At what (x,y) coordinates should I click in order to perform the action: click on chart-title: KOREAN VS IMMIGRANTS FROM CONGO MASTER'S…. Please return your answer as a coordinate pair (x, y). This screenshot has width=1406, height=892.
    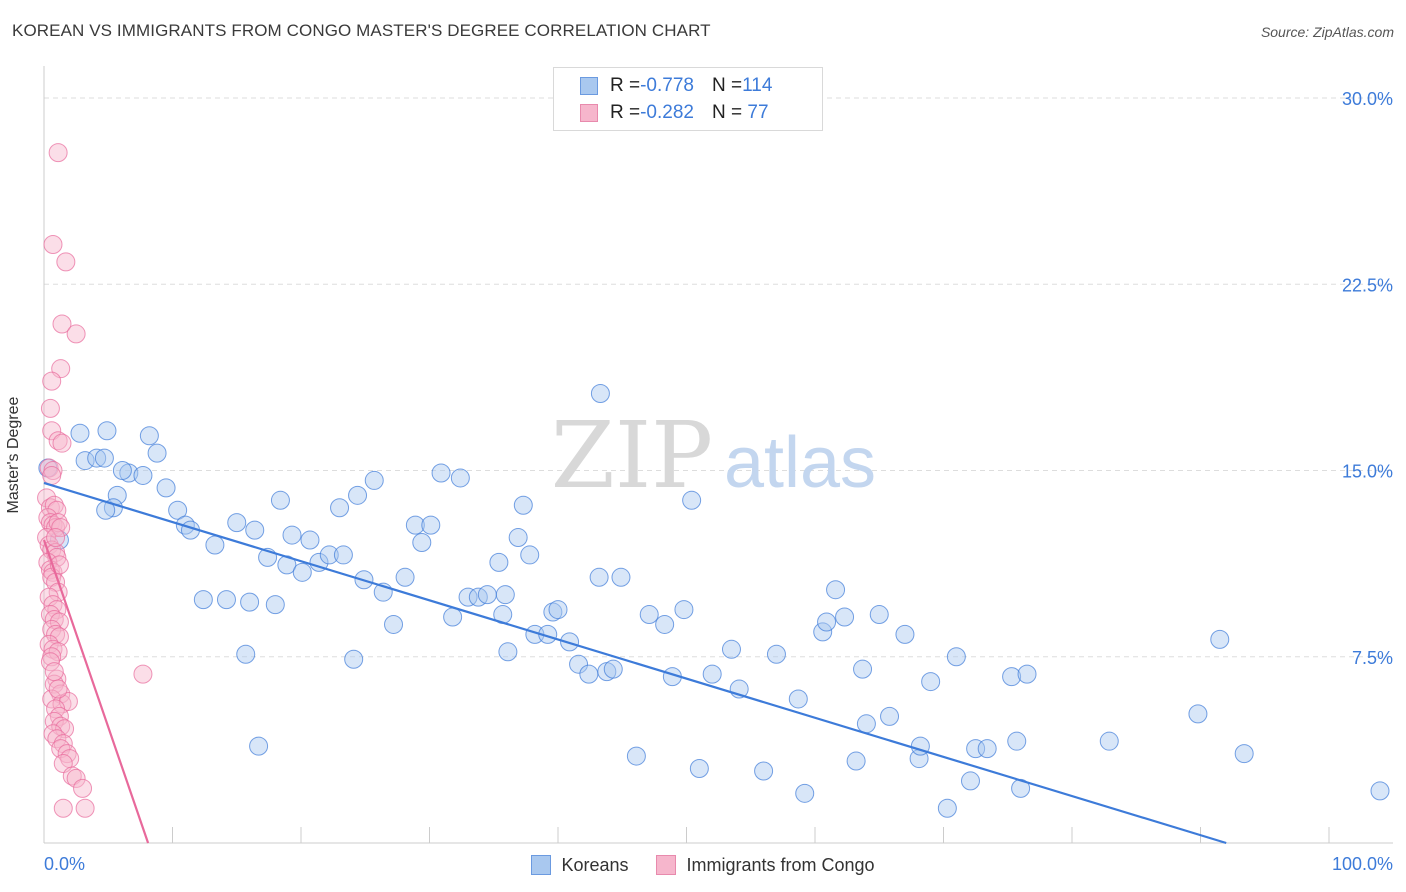
    Looking at the image, I should click on (361, 30).